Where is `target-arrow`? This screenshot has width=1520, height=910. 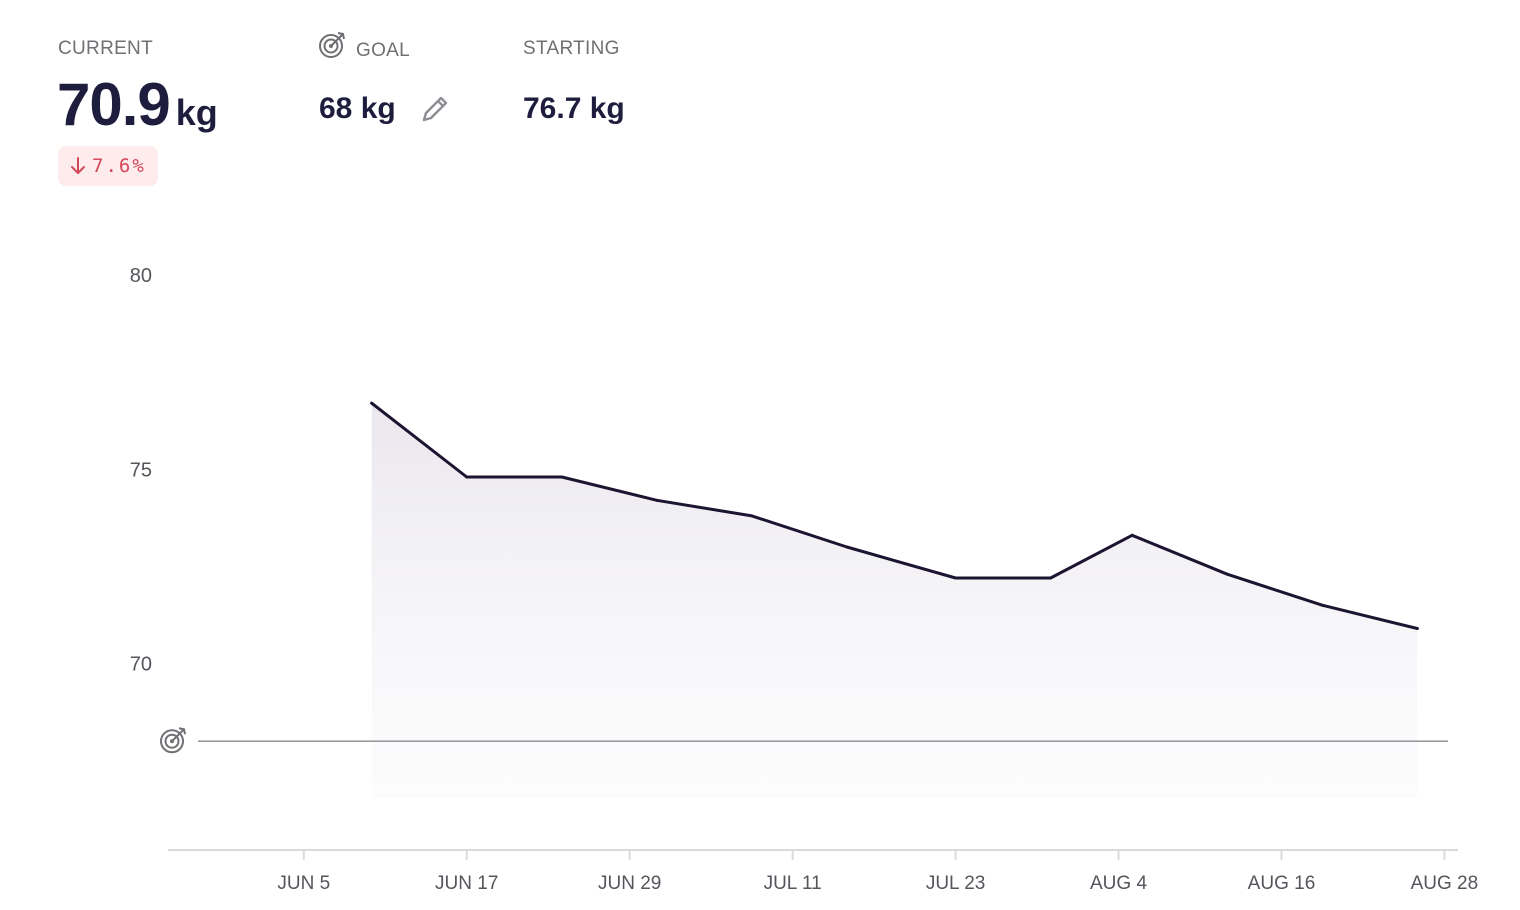
target-arrow is located at coordinates (178, 735).